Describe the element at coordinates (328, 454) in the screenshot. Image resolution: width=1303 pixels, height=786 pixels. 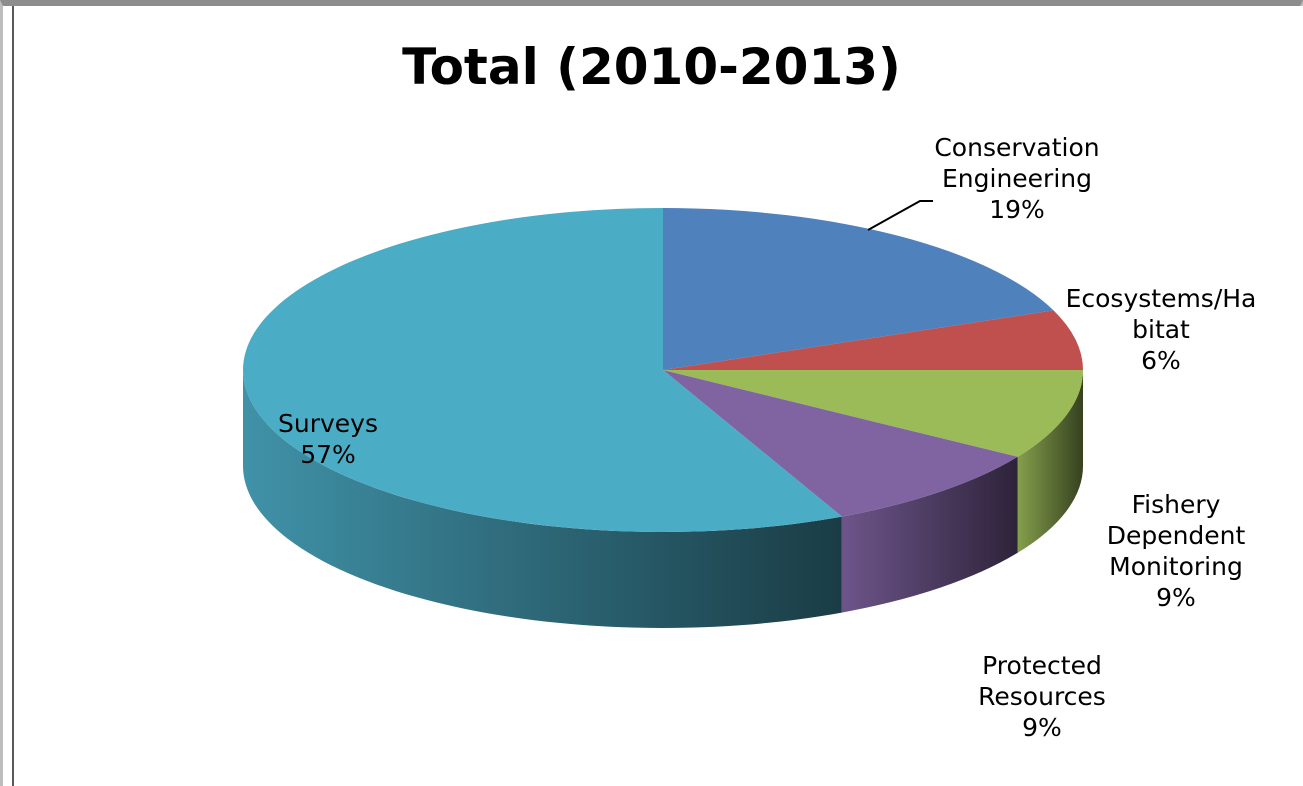
I see `slice-percent-4: 57%` at that location.